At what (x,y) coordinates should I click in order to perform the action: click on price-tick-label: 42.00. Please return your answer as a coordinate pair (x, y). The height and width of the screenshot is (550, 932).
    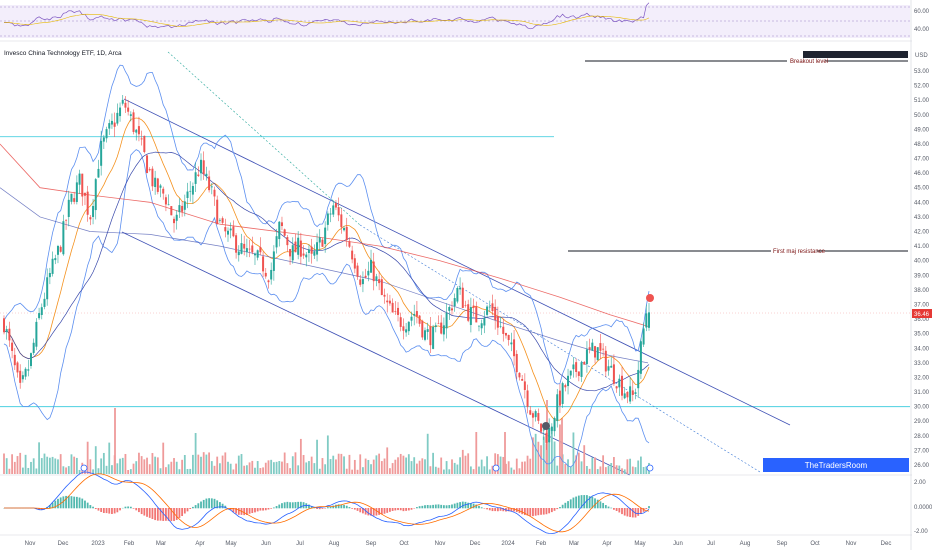
    Looking at the image, I should click on (922, 233).